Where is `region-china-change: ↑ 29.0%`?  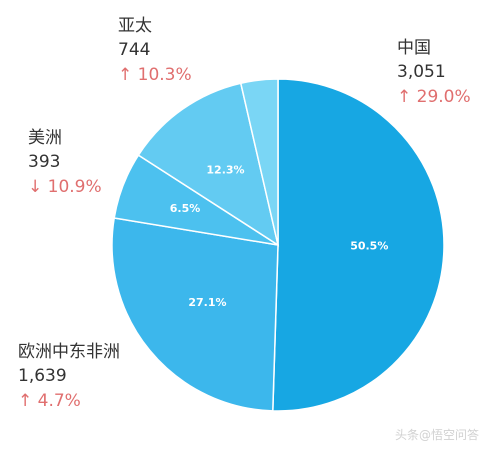 region-china-change: ↑ 29.0% is located at coordinates (434, 96).